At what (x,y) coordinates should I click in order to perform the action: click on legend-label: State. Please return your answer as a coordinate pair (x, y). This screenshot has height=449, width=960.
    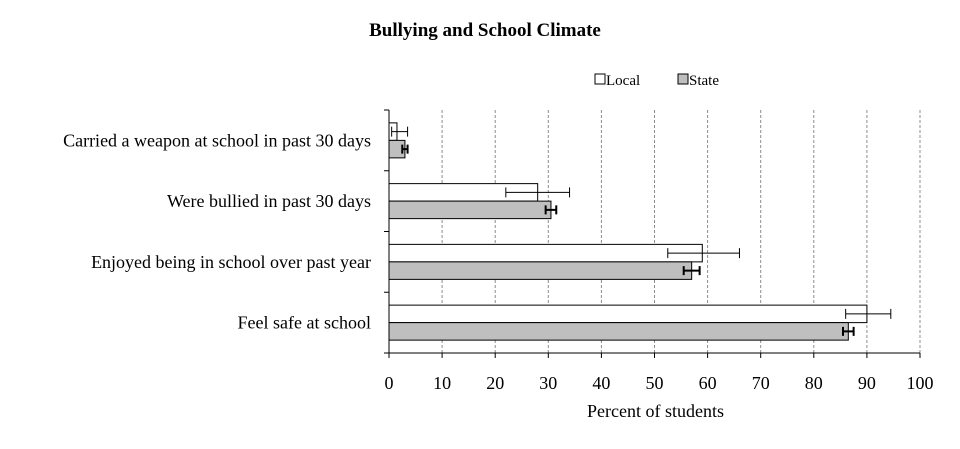
    Looking at the image, I should click on (704, 81).